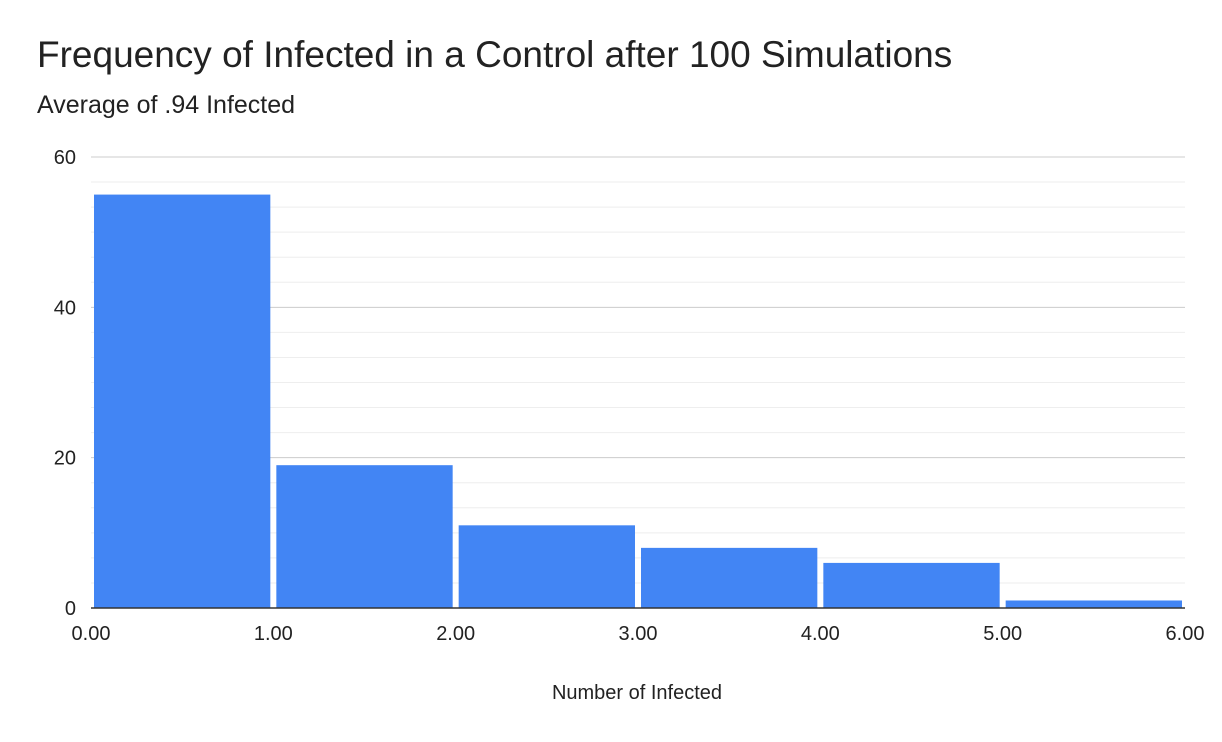 The height and width of the screenshot is (742, 1222). Describe the element at coordinates (638, 634) in the screenshot. I see `x-tick-label: 3.00` at that location.